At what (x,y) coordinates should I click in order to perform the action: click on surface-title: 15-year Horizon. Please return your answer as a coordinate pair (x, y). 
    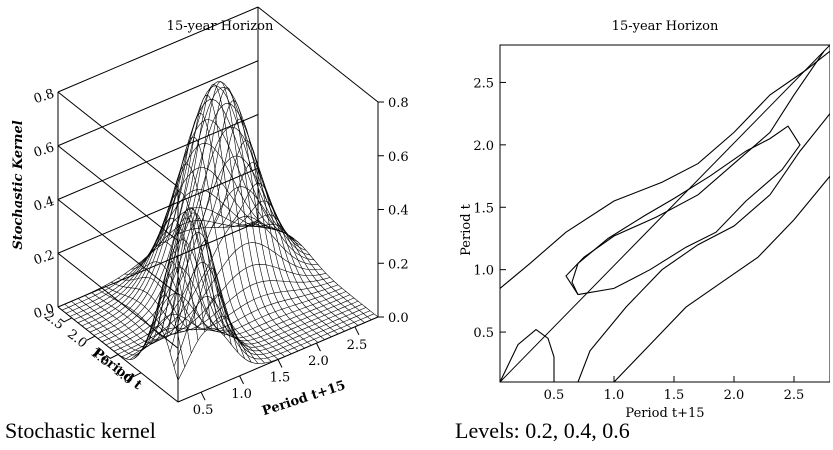
    Looking at the image, I should click on (220, 26).